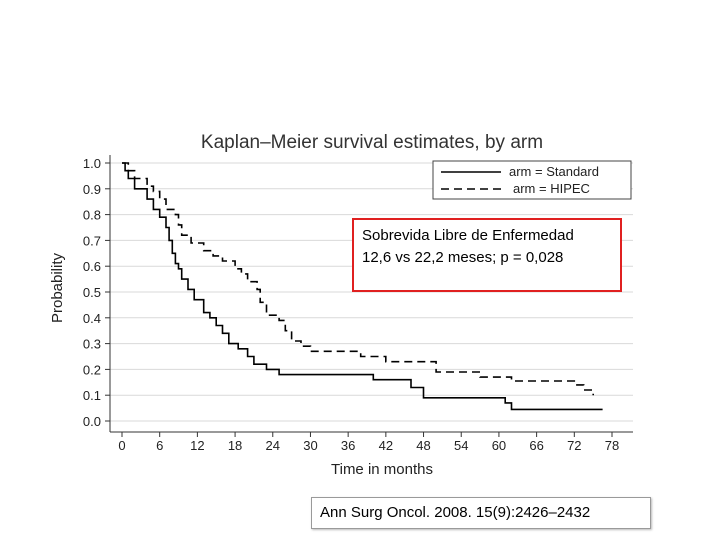 The height and width of the screenshot is (540, 720). What do you see at coordinates (235, 445) in the screenshot?
I see `x-tick-label: 18` at bounding box center [235, 445].